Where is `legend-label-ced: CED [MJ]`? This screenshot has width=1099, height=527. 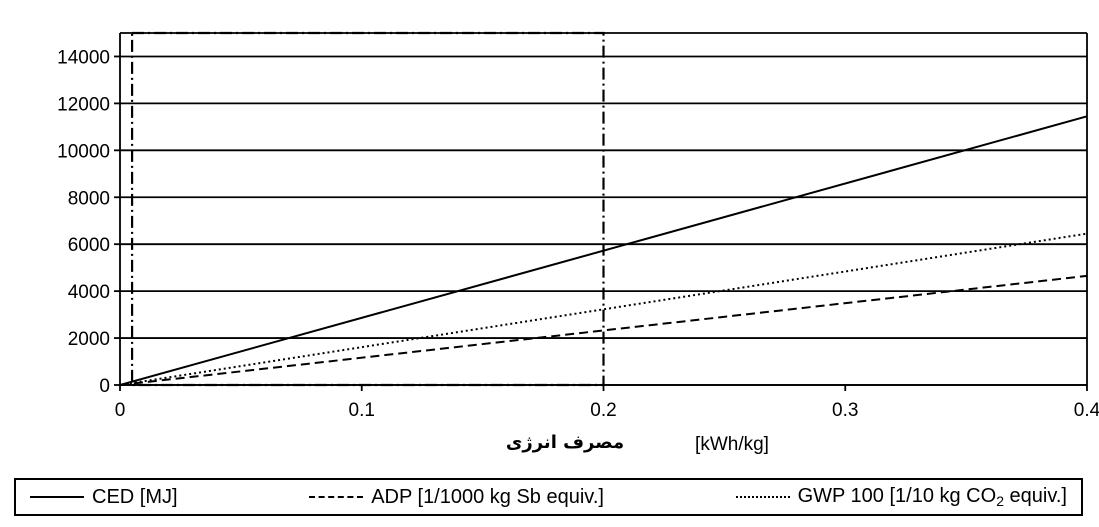
legend-label-ced: CED [MJ] is located at coordinates (135, 496).